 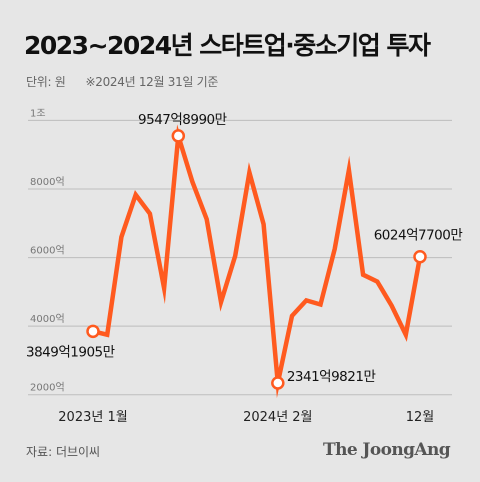 I want to click on data-label: 9547억8990만, so click(x=182, y=120).